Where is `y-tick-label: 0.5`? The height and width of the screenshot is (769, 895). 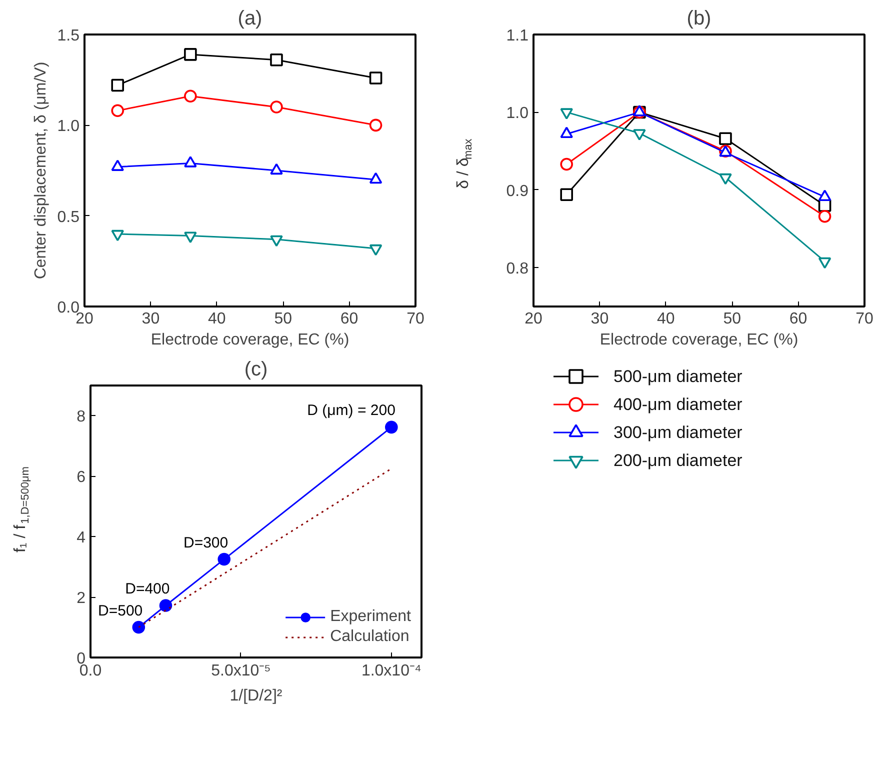 y-tick-label: 0.5 is located at coordinates (68, 217).